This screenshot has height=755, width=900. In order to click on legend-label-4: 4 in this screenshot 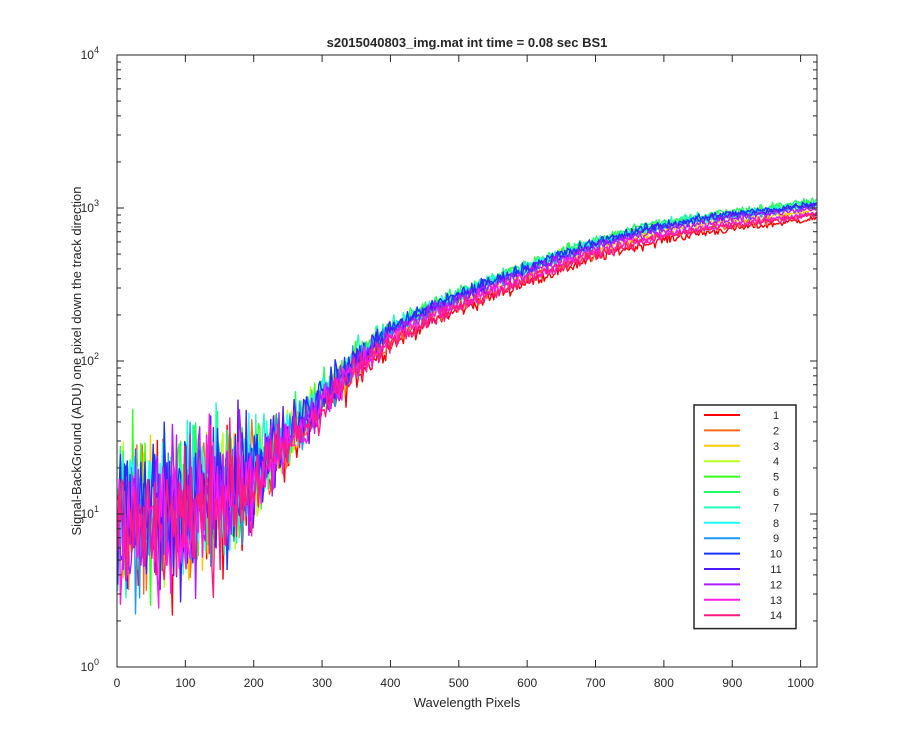, I will do `click(776, 462)`.